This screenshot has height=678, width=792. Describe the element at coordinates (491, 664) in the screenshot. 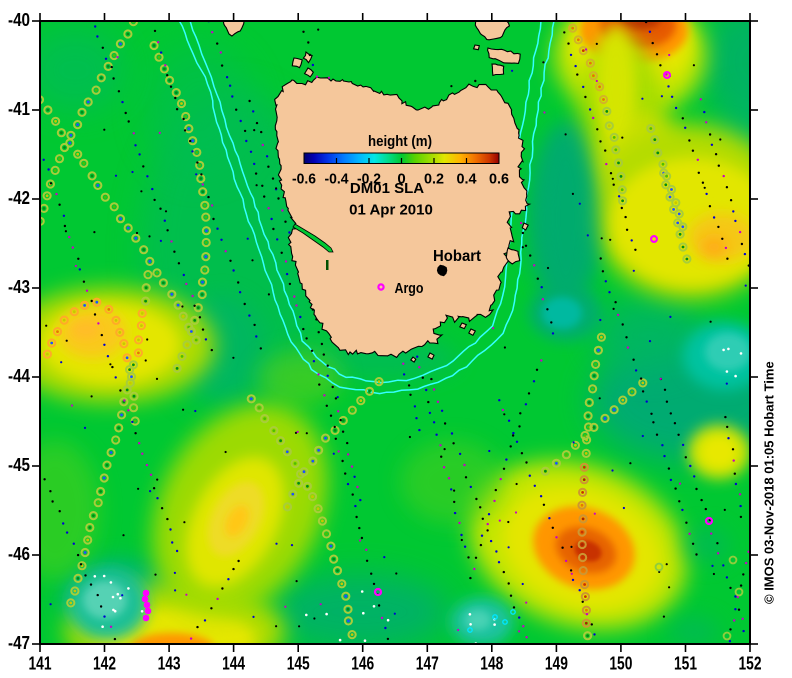

I see `svg-text: 148` at that location.